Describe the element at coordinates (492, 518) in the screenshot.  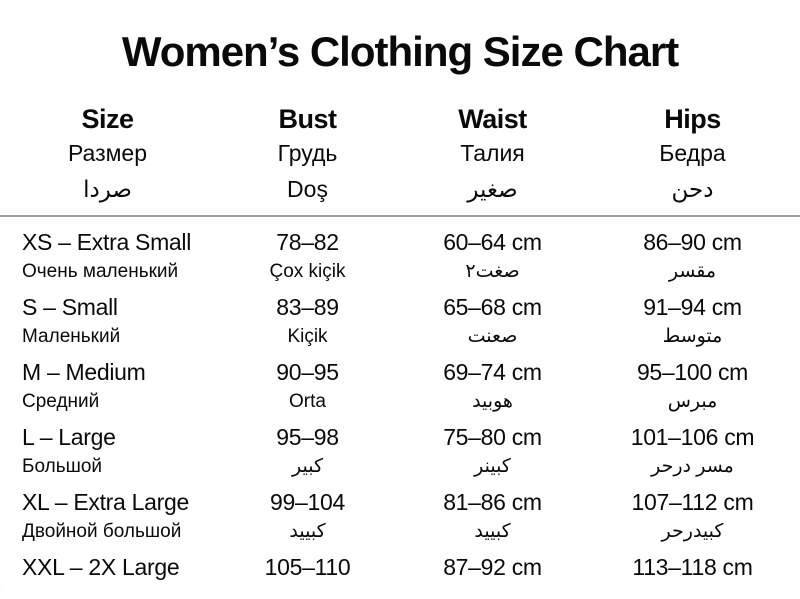
I see `waist-cell: 81–86 cm كبييد` at that location.